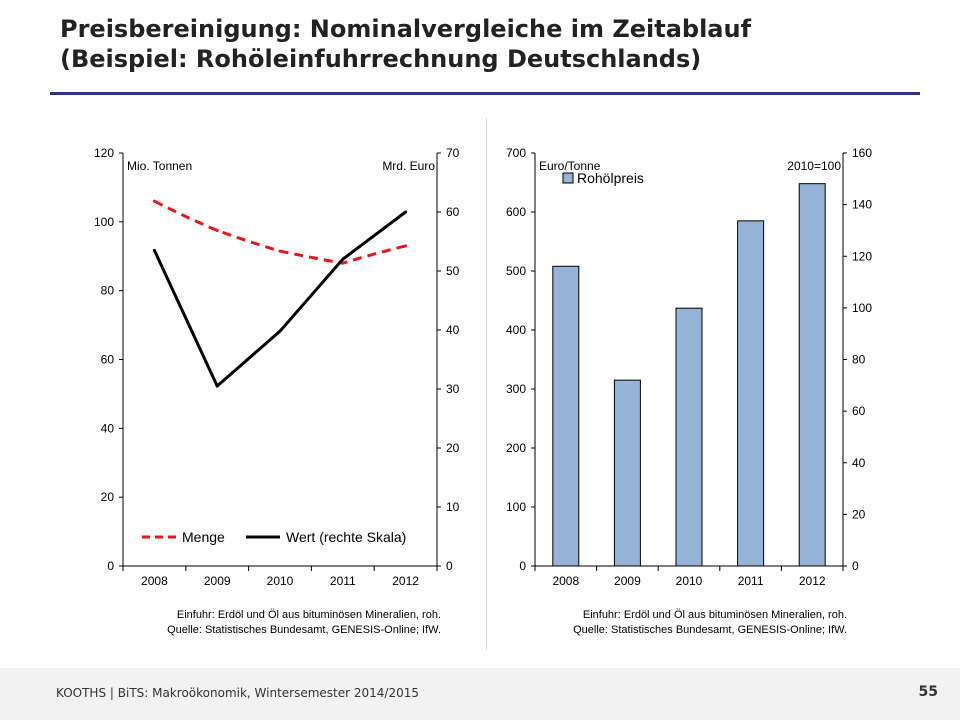 This screenshot has height=720, width=960. What do you see at coordinates (812, 375) in the screenshot?
I see `bar-2012` at bounding box center [812, 375].